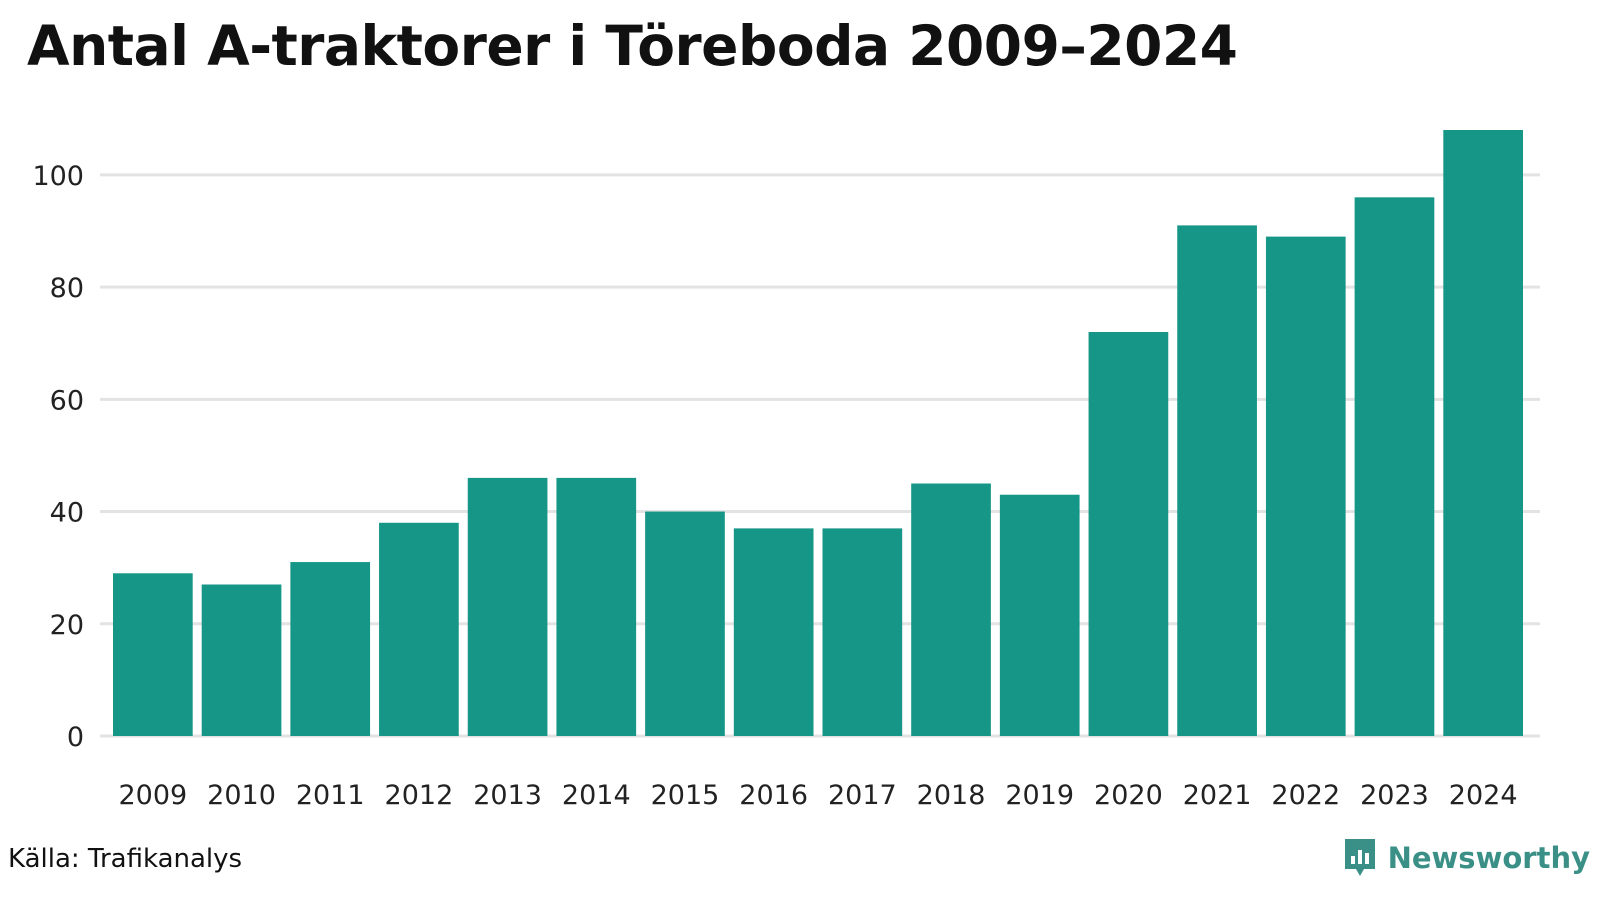  What do you see at coordinates (153, 654) in the screenshot?
I see `bar-2009` at bounding box center [153, 654].